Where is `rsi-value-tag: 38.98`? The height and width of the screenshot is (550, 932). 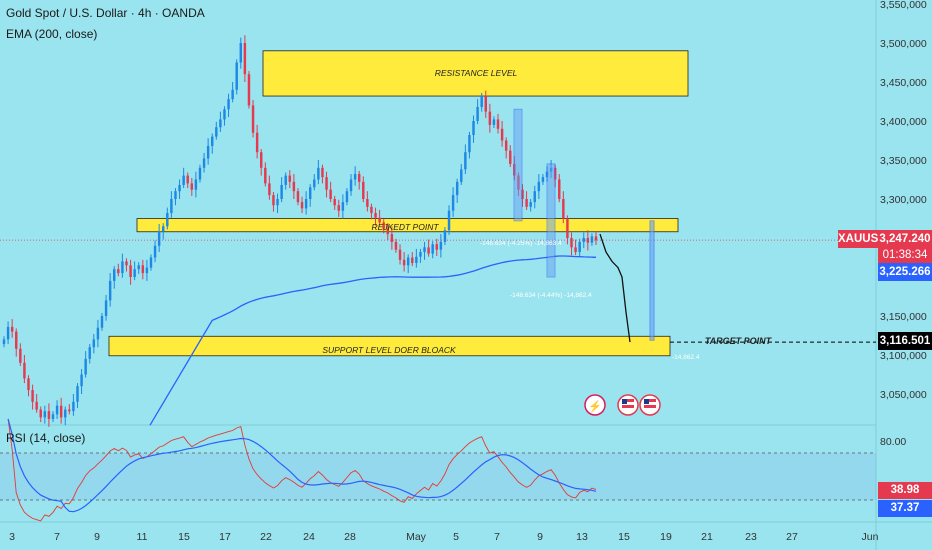 rsi-value-tag: 38.98 is located at coordinates (905, 490).